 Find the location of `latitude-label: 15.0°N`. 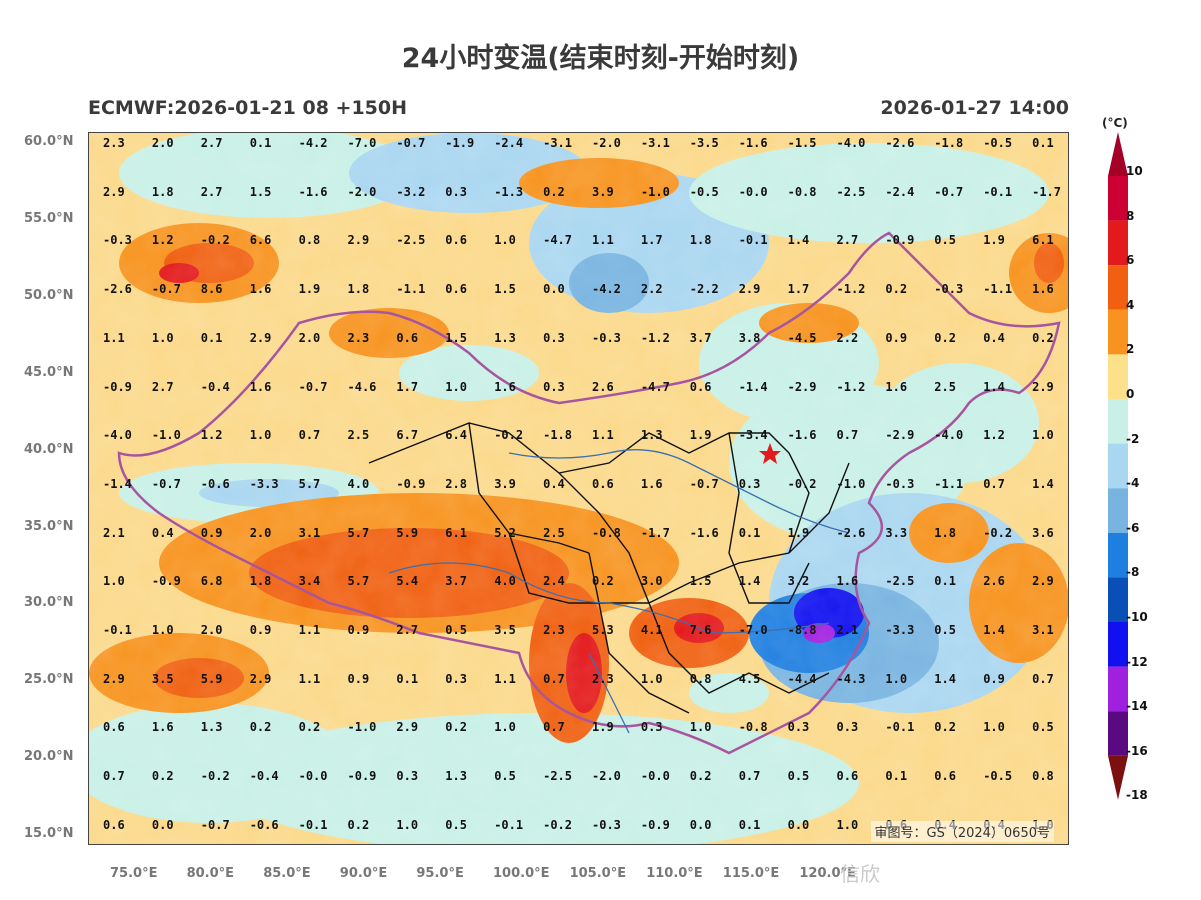

latitude-label: 15.0°N is located at coordinates (49, 834).